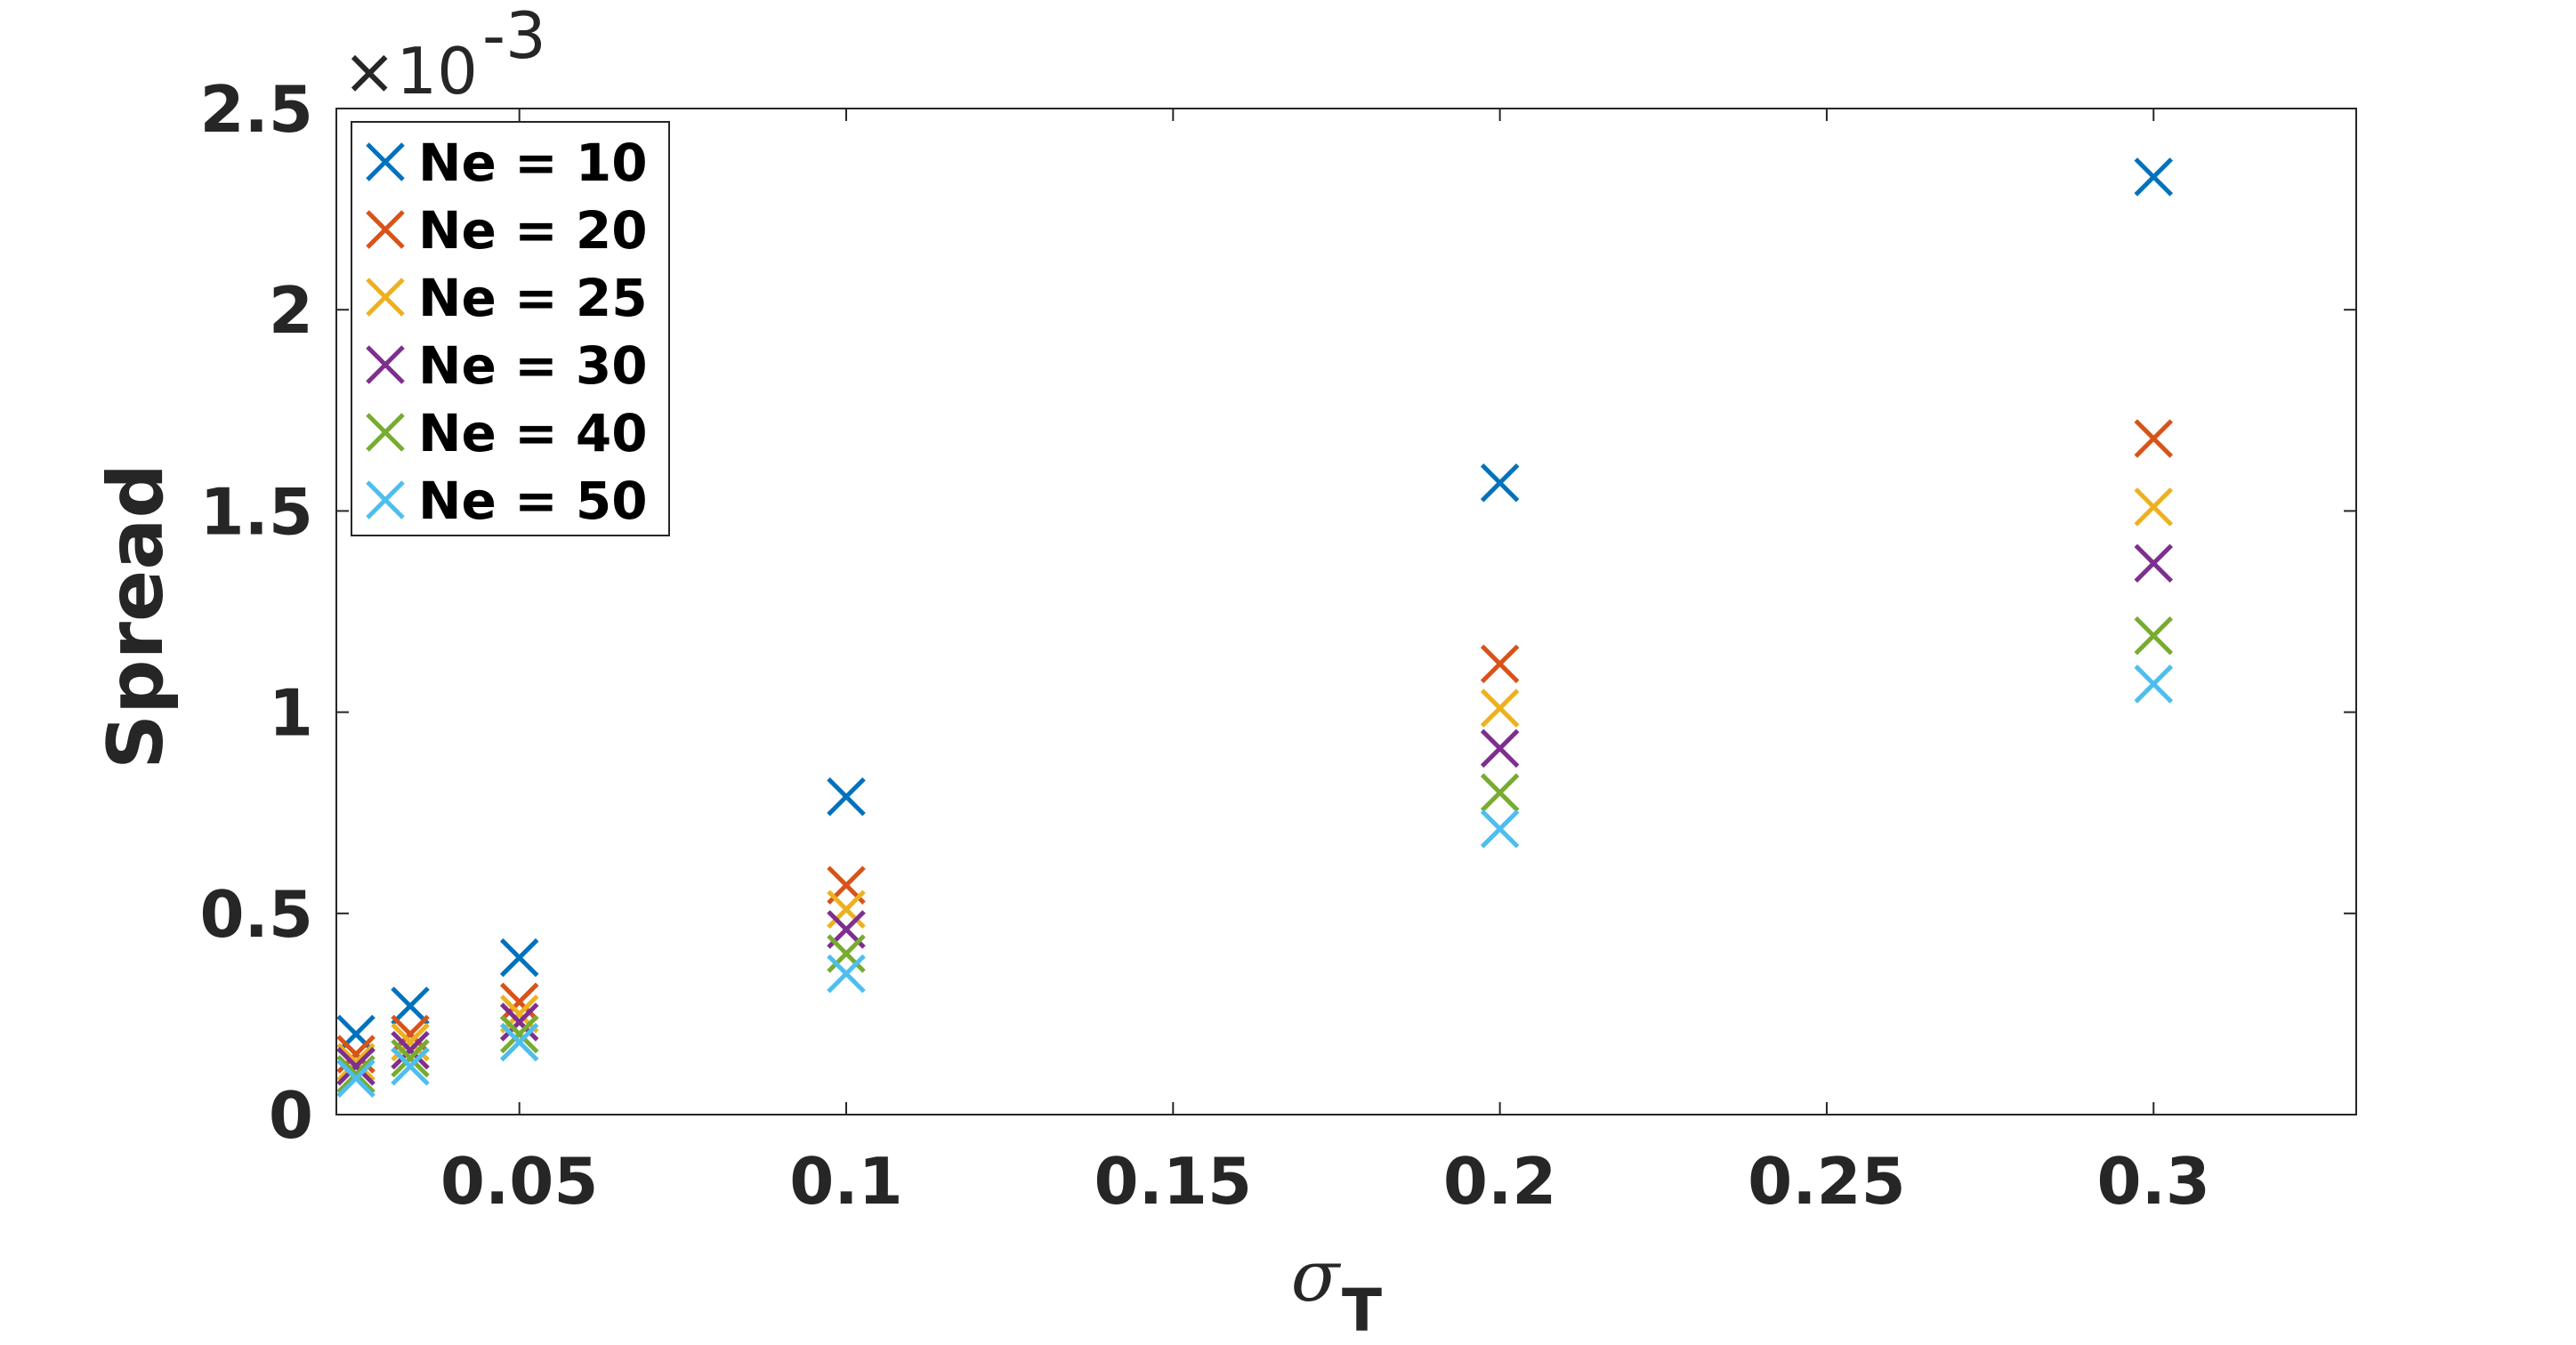 The image size is (2576, 1345). Describe the element at coordinates (2153, 1181) in the screenshot. I see `x-tick-label: 0.3` at that location.